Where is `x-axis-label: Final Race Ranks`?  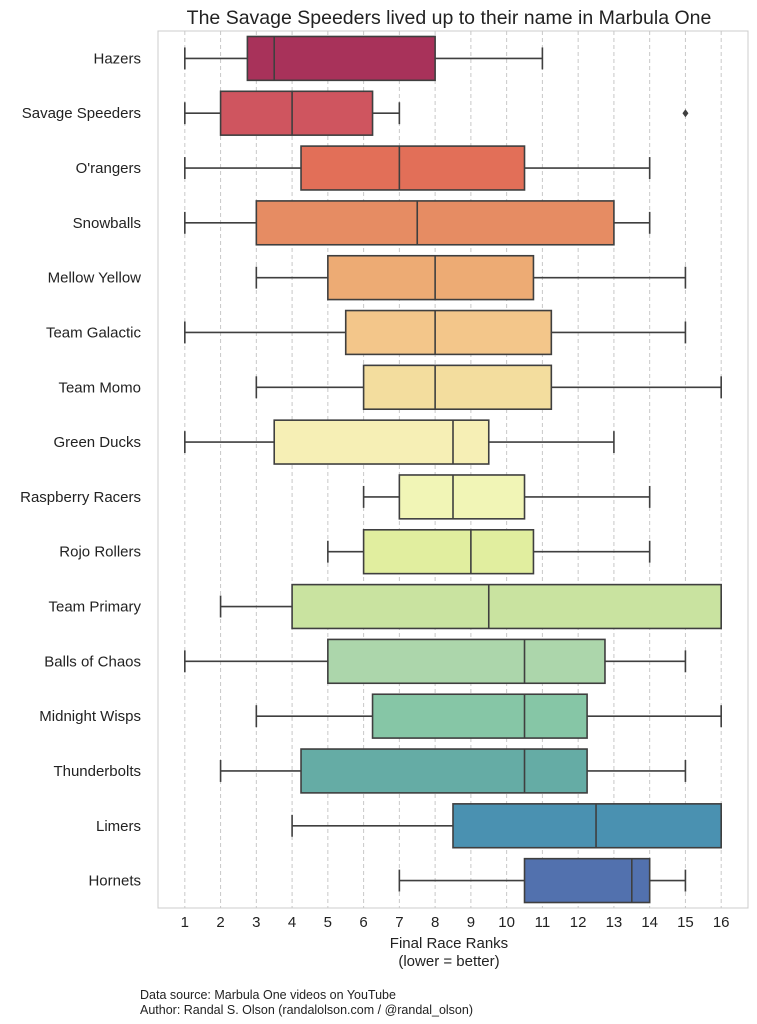 x-axis-label: Final Race Ranks is located at coordinates (449, 943).